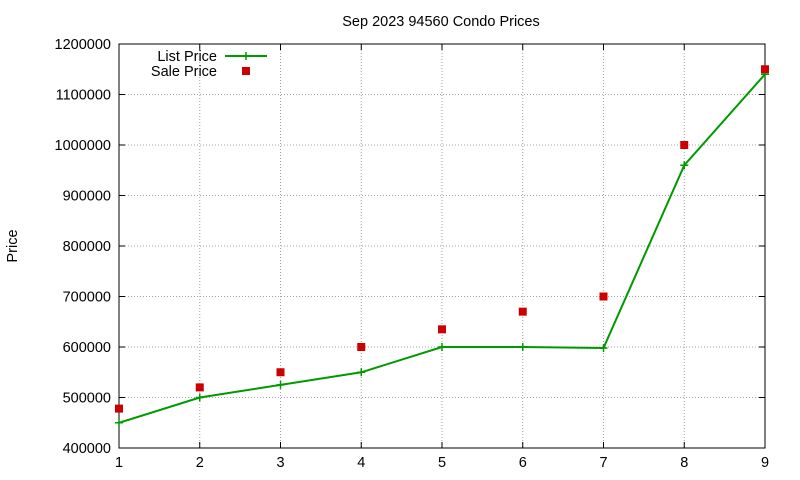  What do you see at coordinates (83, 45) in the screenshot?
I see `y-tick-label: 1200000` at bounding box center [83, 45].